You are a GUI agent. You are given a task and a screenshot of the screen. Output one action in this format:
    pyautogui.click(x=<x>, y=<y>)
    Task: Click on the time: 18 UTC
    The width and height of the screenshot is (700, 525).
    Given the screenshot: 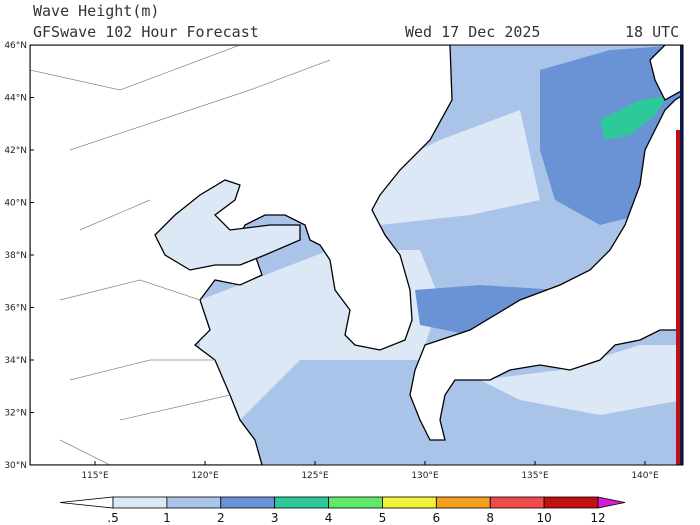 What is the action you would take?
    pyautogui.click(x=652, y=32)
    